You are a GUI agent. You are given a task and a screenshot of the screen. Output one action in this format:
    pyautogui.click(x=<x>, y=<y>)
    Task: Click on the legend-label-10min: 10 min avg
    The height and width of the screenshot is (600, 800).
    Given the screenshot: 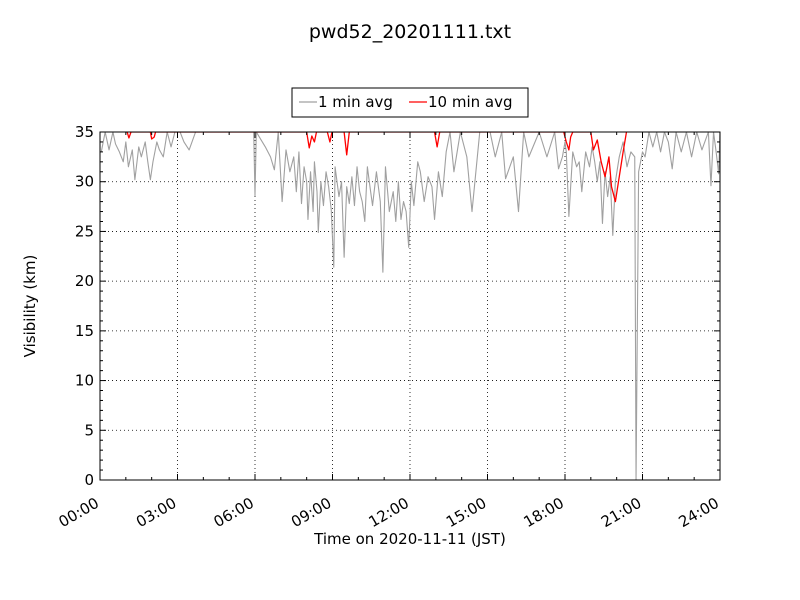 What is the action you would take?
    pyautogui.click(x=470, y=102)
    